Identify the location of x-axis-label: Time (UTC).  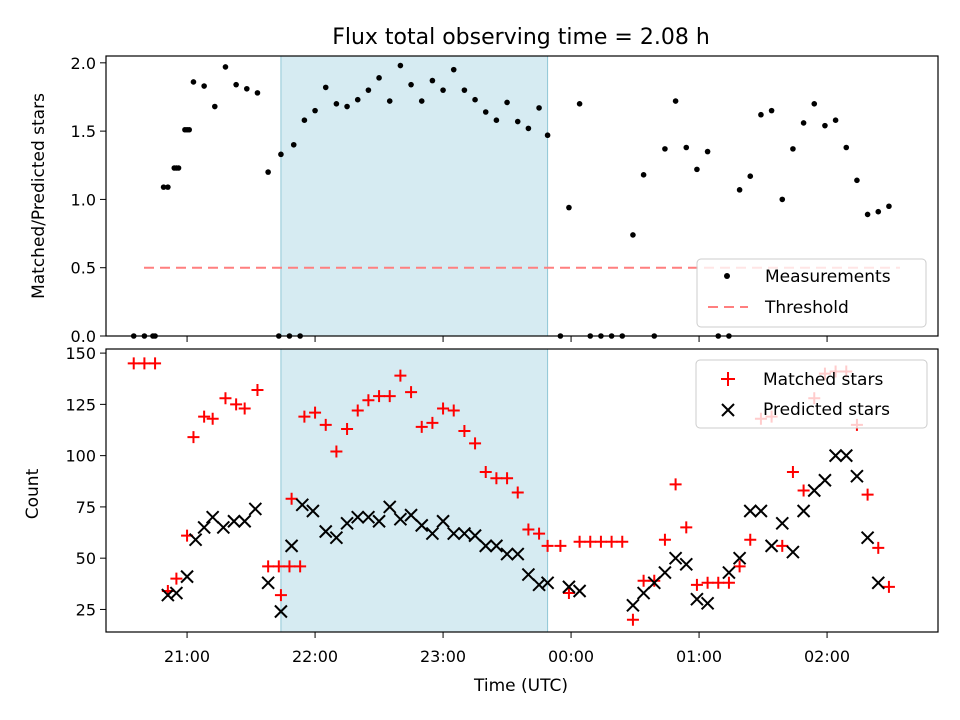
(520, 686).